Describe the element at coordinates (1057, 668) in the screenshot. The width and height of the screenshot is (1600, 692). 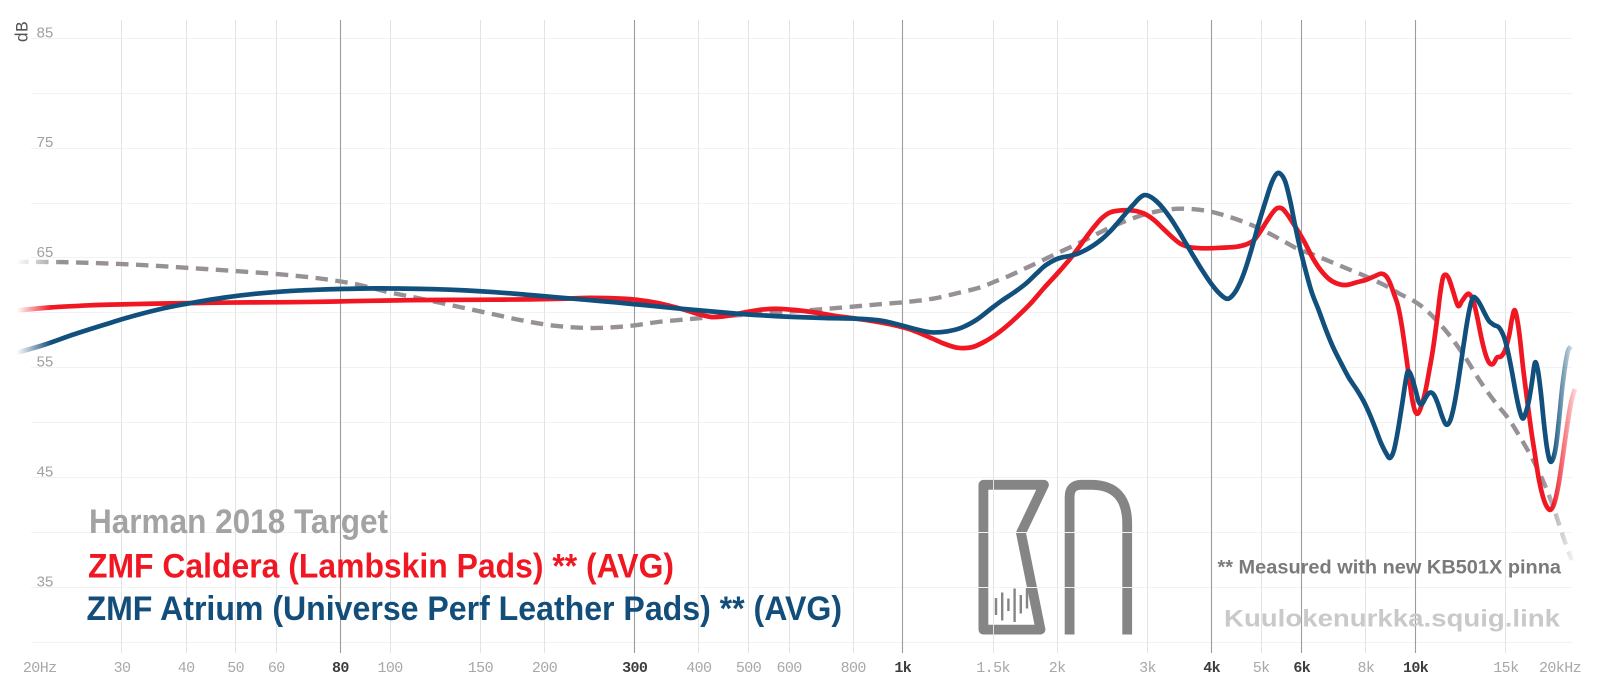
I see `svg-text: 2k` at that location.